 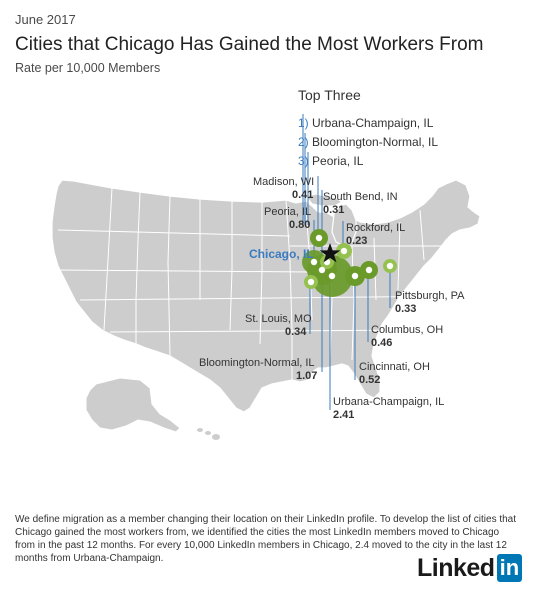 I want to click on leader-lines, so click(x=346, y=262).